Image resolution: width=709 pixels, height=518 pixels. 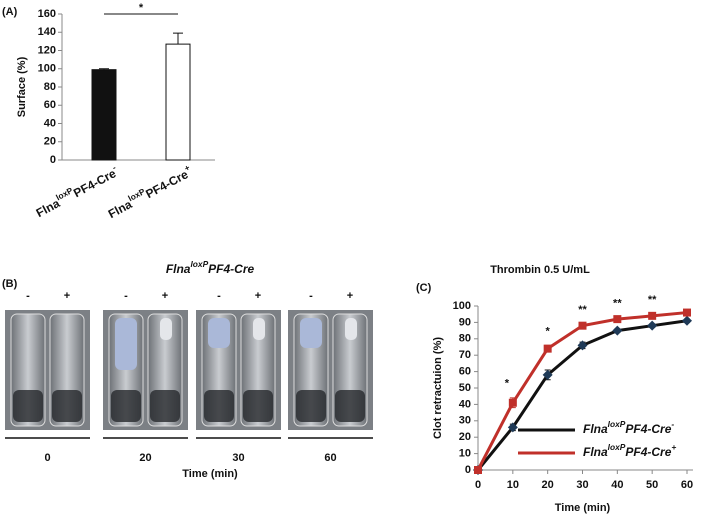 I want to click on time-label: 30, so click(x=238, y=458).